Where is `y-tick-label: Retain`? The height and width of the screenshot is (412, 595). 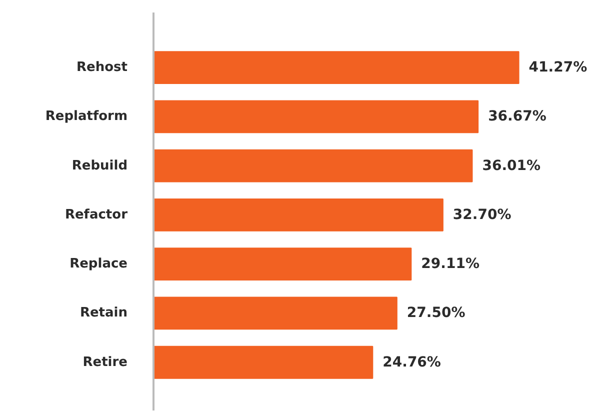 y-tick-label: Retain is located at coordinates (104, 313).